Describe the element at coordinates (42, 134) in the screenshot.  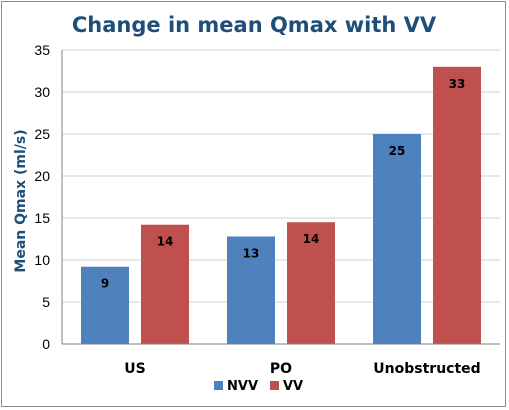
I see `y-tick-label: 25` at that location.